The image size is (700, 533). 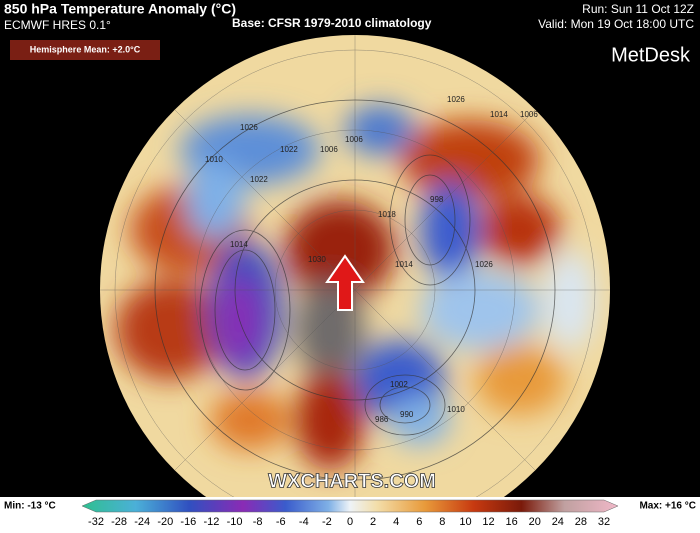 I want to click on badge-box, so click(x=85, y=50).